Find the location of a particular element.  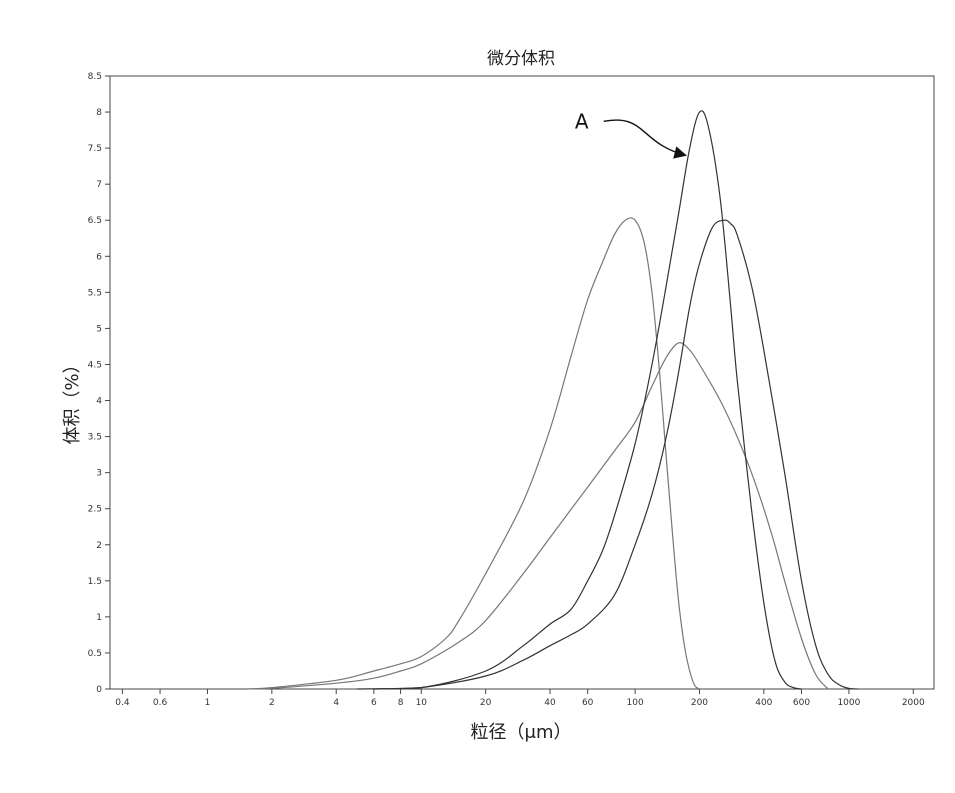

annotation-layer: A is located at coordinates (631, 134).